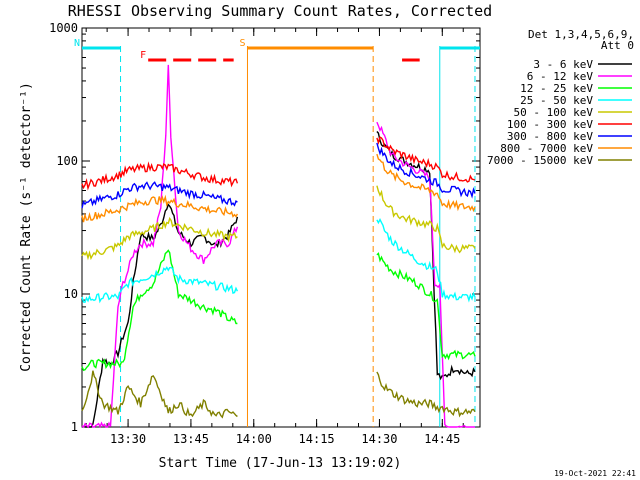 This screenshot has height=480, width=640. What do you see at coordinates (540, 160) in the screenshot?
I see `legend-entry-label: 7000 - 15000 keV` at bounding box center [540, 160].